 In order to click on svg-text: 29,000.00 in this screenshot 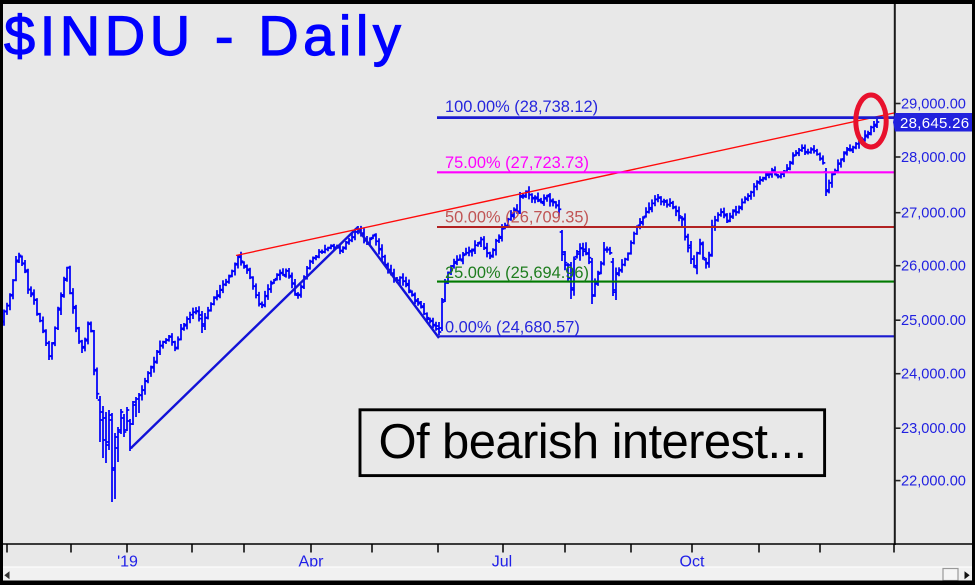, I will do `click(933, 105)`.